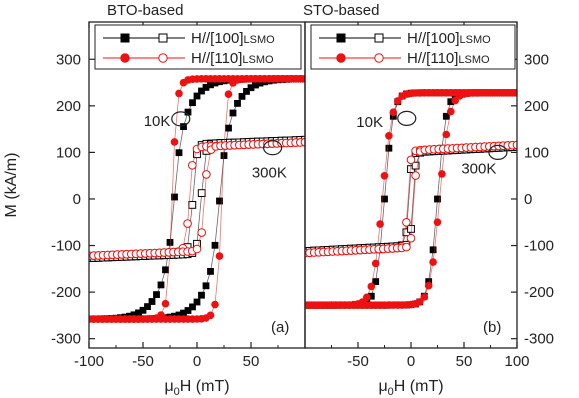  I want to click on legend: H//[100]LSMO H//[110]LSMO, so click(198, 47).